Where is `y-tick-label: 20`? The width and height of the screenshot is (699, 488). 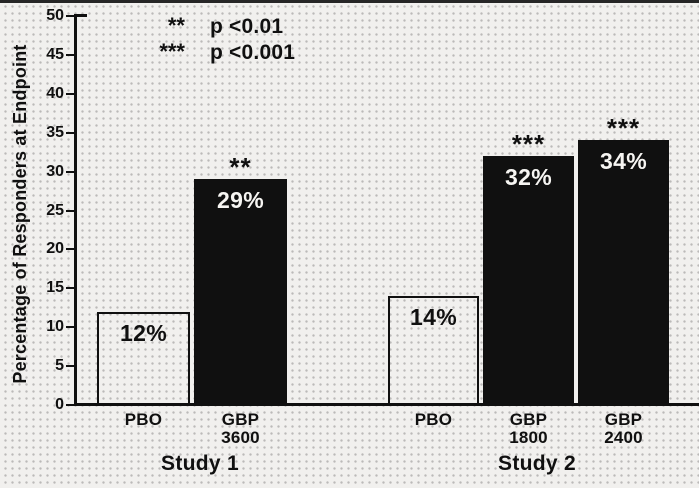 y-tick-label: 20 is located at coordinates (55, 249).